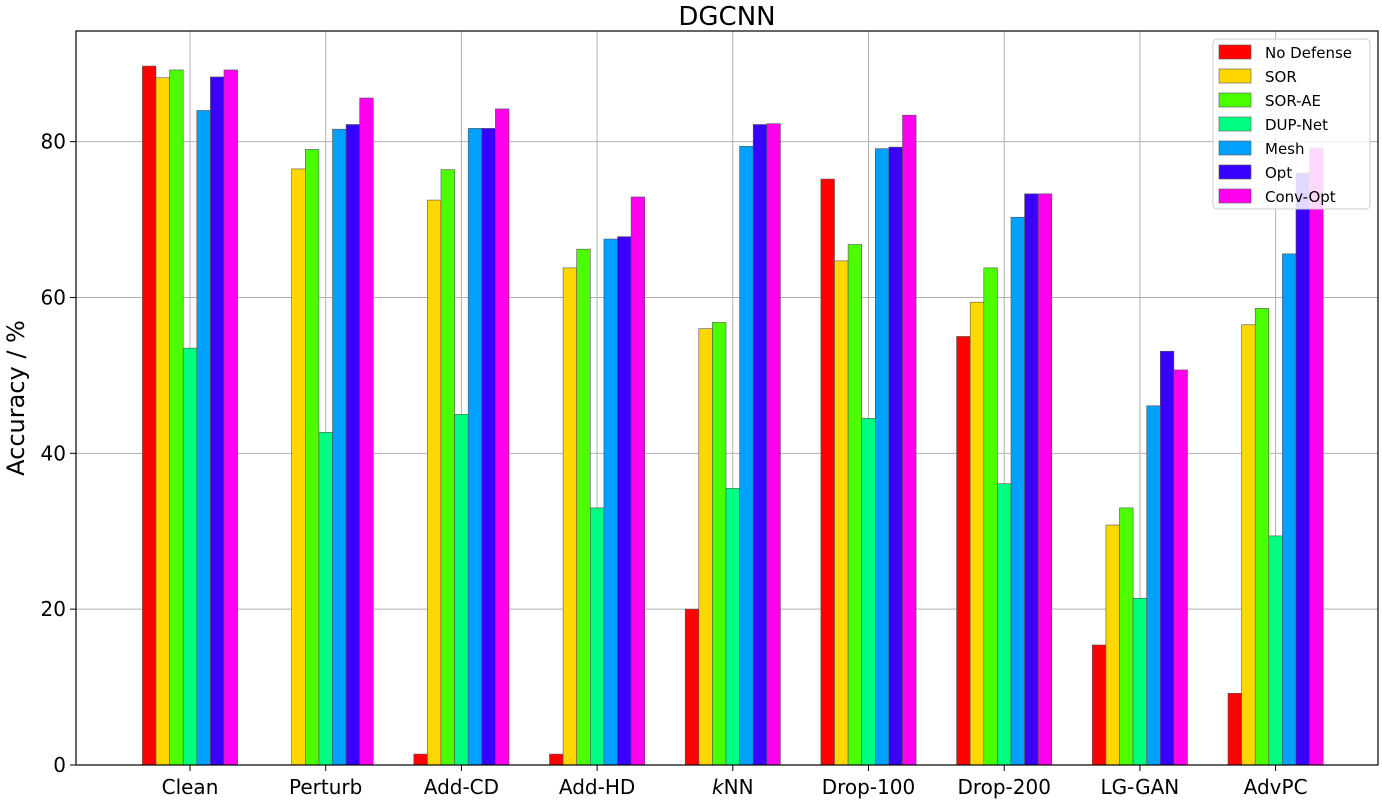  Describe the element at coordinates (461, 787) in the screenshot. I see `x-tick-label: Add-CD` at that location.